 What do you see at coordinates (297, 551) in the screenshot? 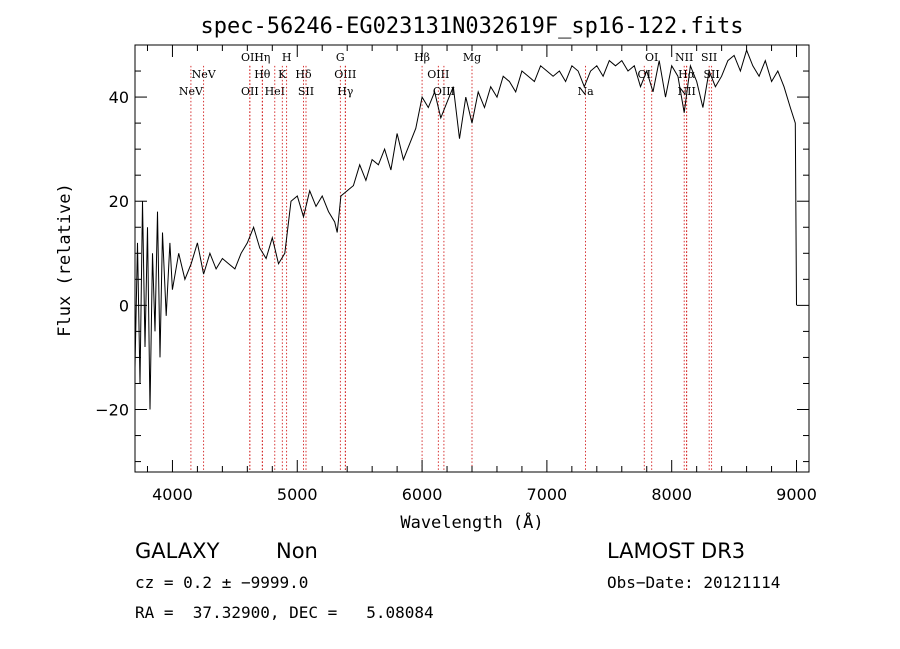
I see `object-subclass: Non` at bounding box center [297, 551].